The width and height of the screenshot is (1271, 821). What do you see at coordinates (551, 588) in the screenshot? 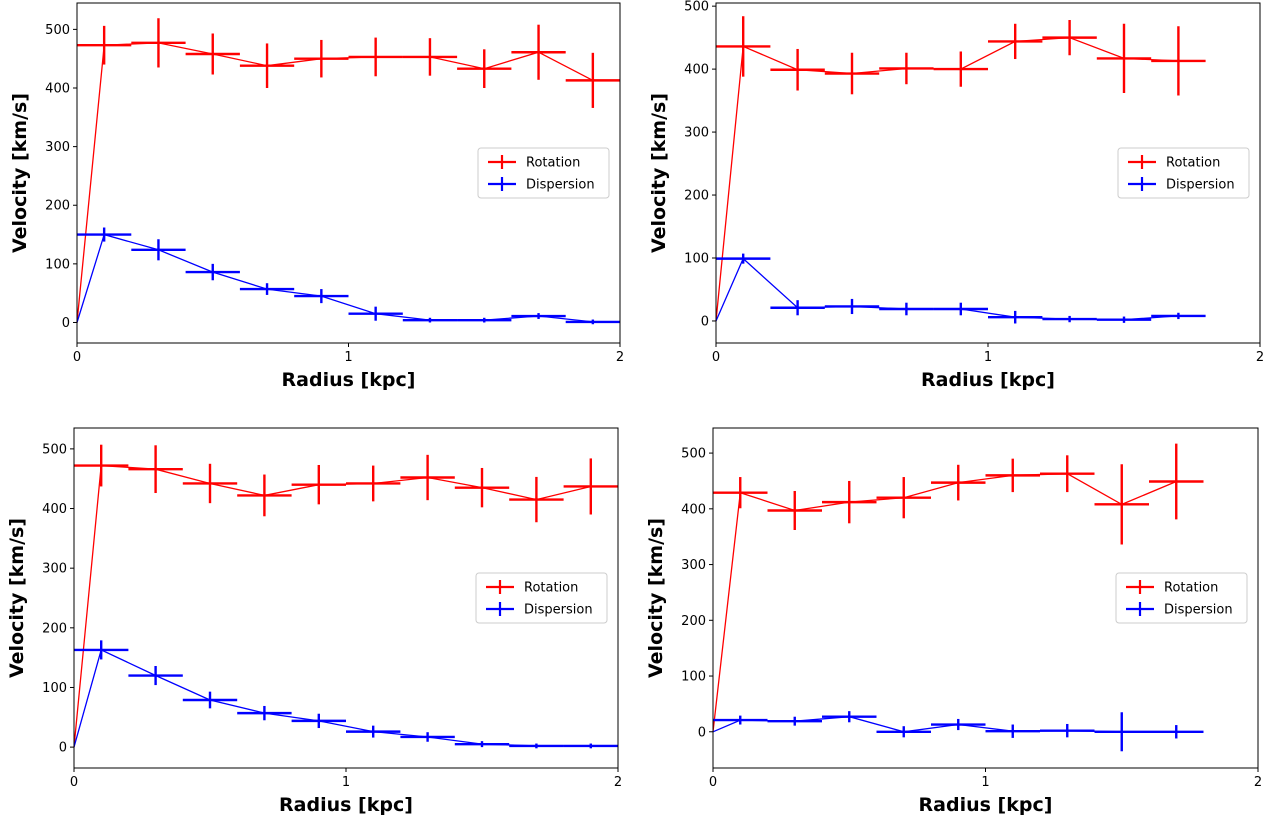
I see `legend-label: Rotation` at bounding box center [551, 588].